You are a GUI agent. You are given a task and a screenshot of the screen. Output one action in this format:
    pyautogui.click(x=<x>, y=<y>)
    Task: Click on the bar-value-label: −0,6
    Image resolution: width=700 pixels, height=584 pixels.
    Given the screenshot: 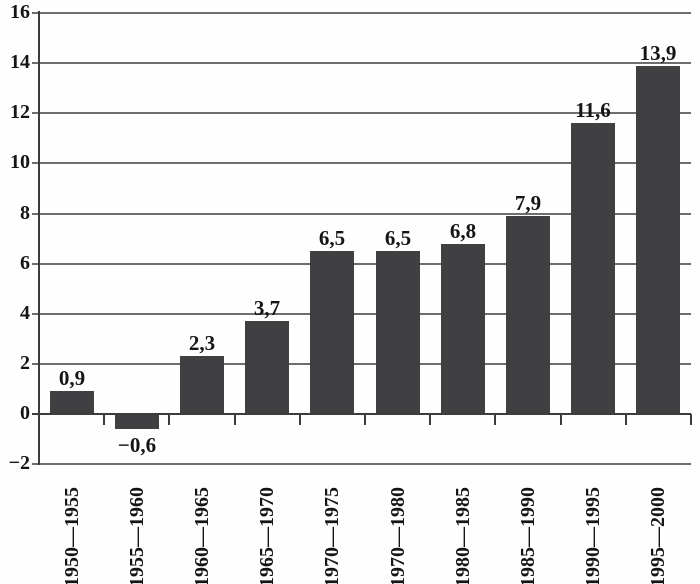 What is the action you would take?
    pyautogui.click(x=137, y=445)
    